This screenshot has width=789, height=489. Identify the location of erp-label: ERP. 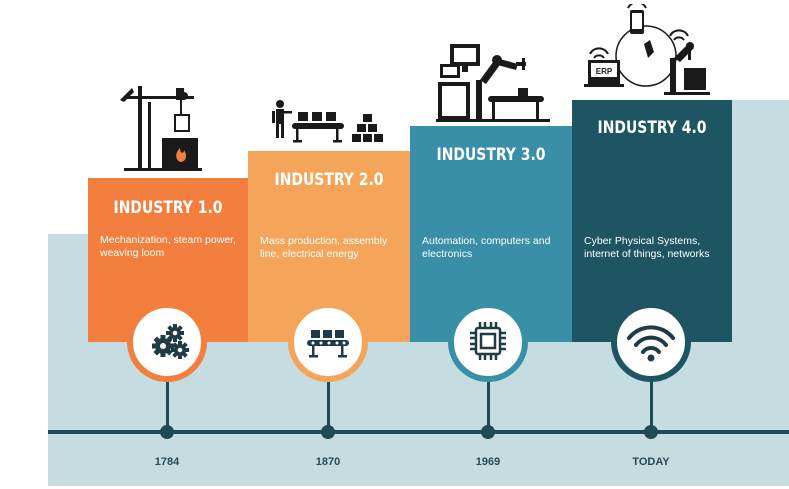
(604, 71).